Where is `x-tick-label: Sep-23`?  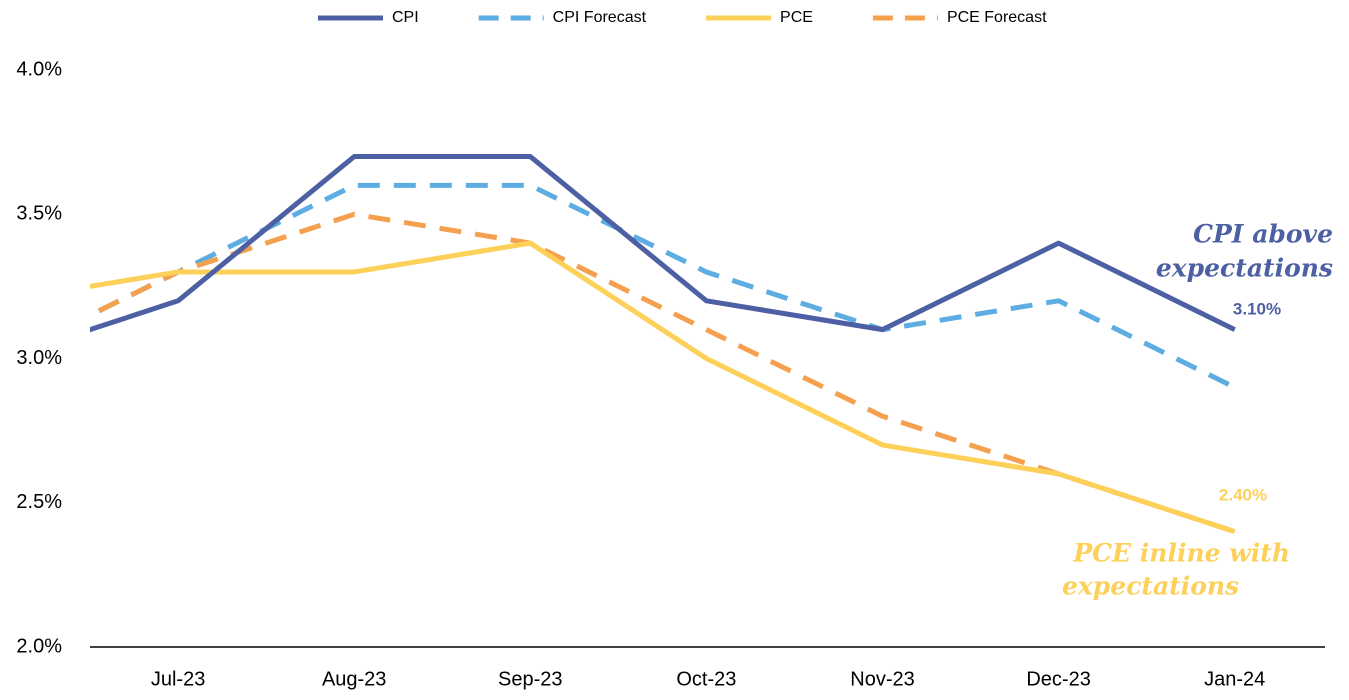
x-tick-label: Sep-23 is located at coordinates (530, 679).